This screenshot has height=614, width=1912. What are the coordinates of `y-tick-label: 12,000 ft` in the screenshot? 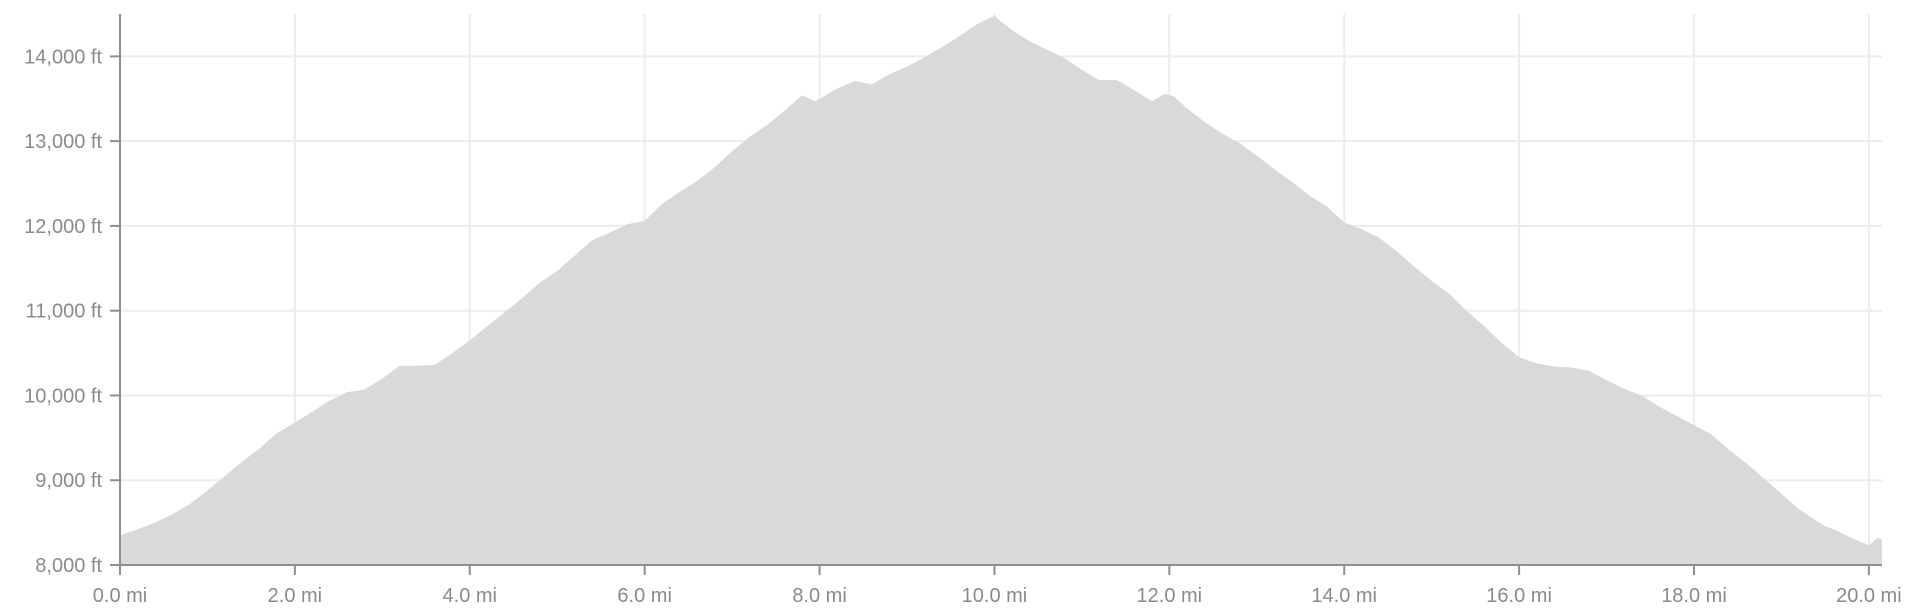 It's located at (63, 227).